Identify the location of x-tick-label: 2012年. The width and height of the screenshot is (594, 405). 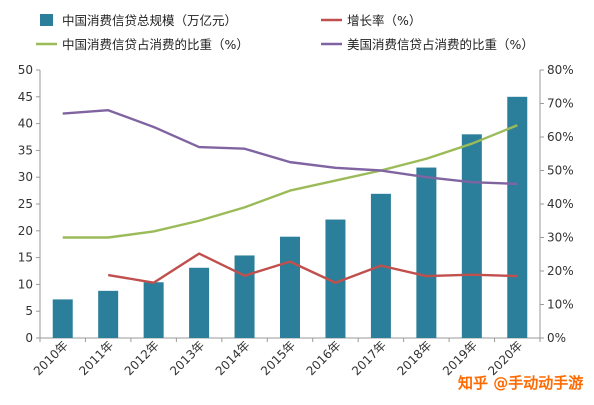
(142, 358).